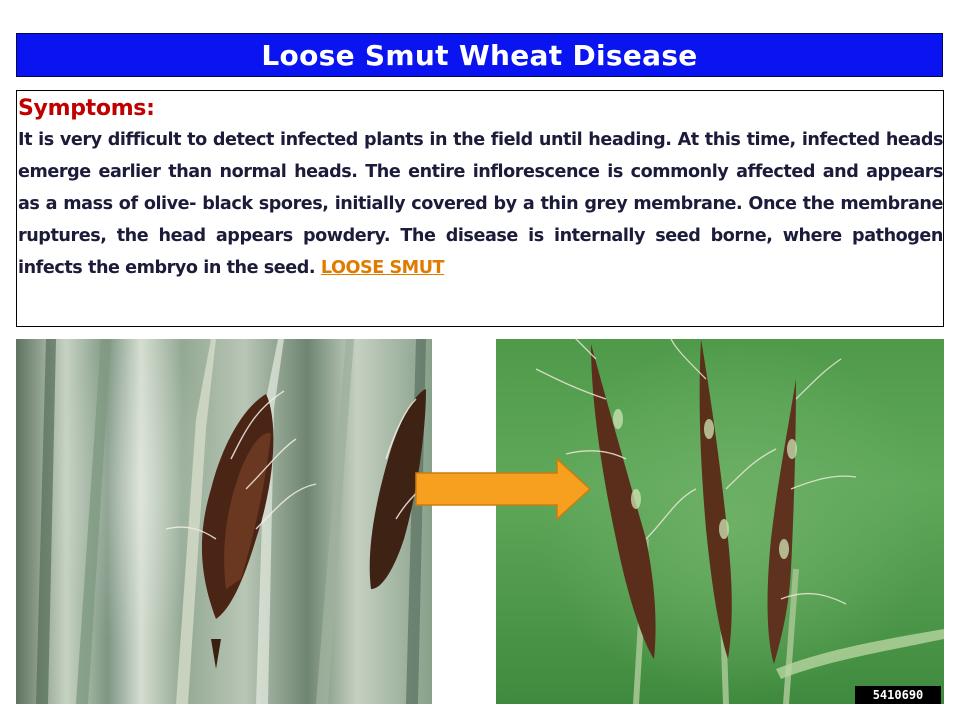 The image size is (960, 720). Describe the element at coordinates (898, 695) in the screenshot. I see `image-code-label: 5410690` at that location.